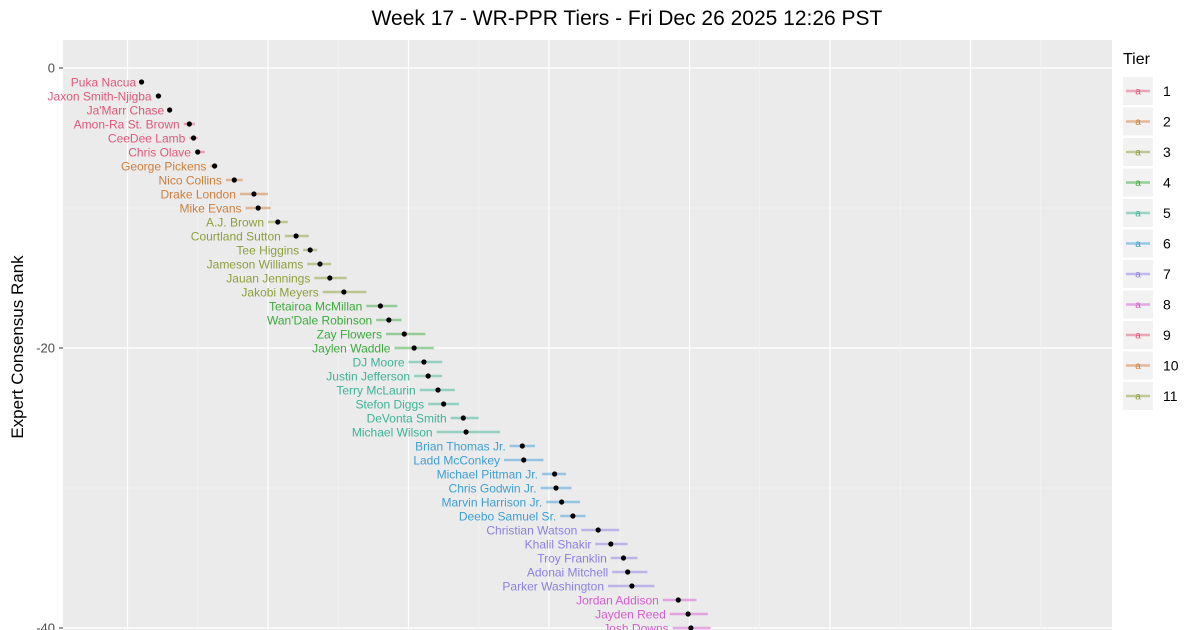 This screenshot has width=1200, height=630. Describe the element at coordinates (126, 110) in the screenshot. I see `player-label: Ja'Marr Chase` at that location.